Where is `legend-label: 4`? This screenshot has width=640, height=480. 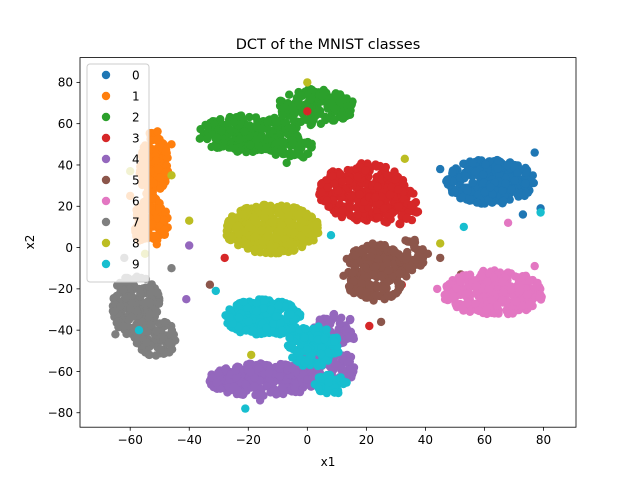 legend-label: 4 is located at coordinates (136, 159).